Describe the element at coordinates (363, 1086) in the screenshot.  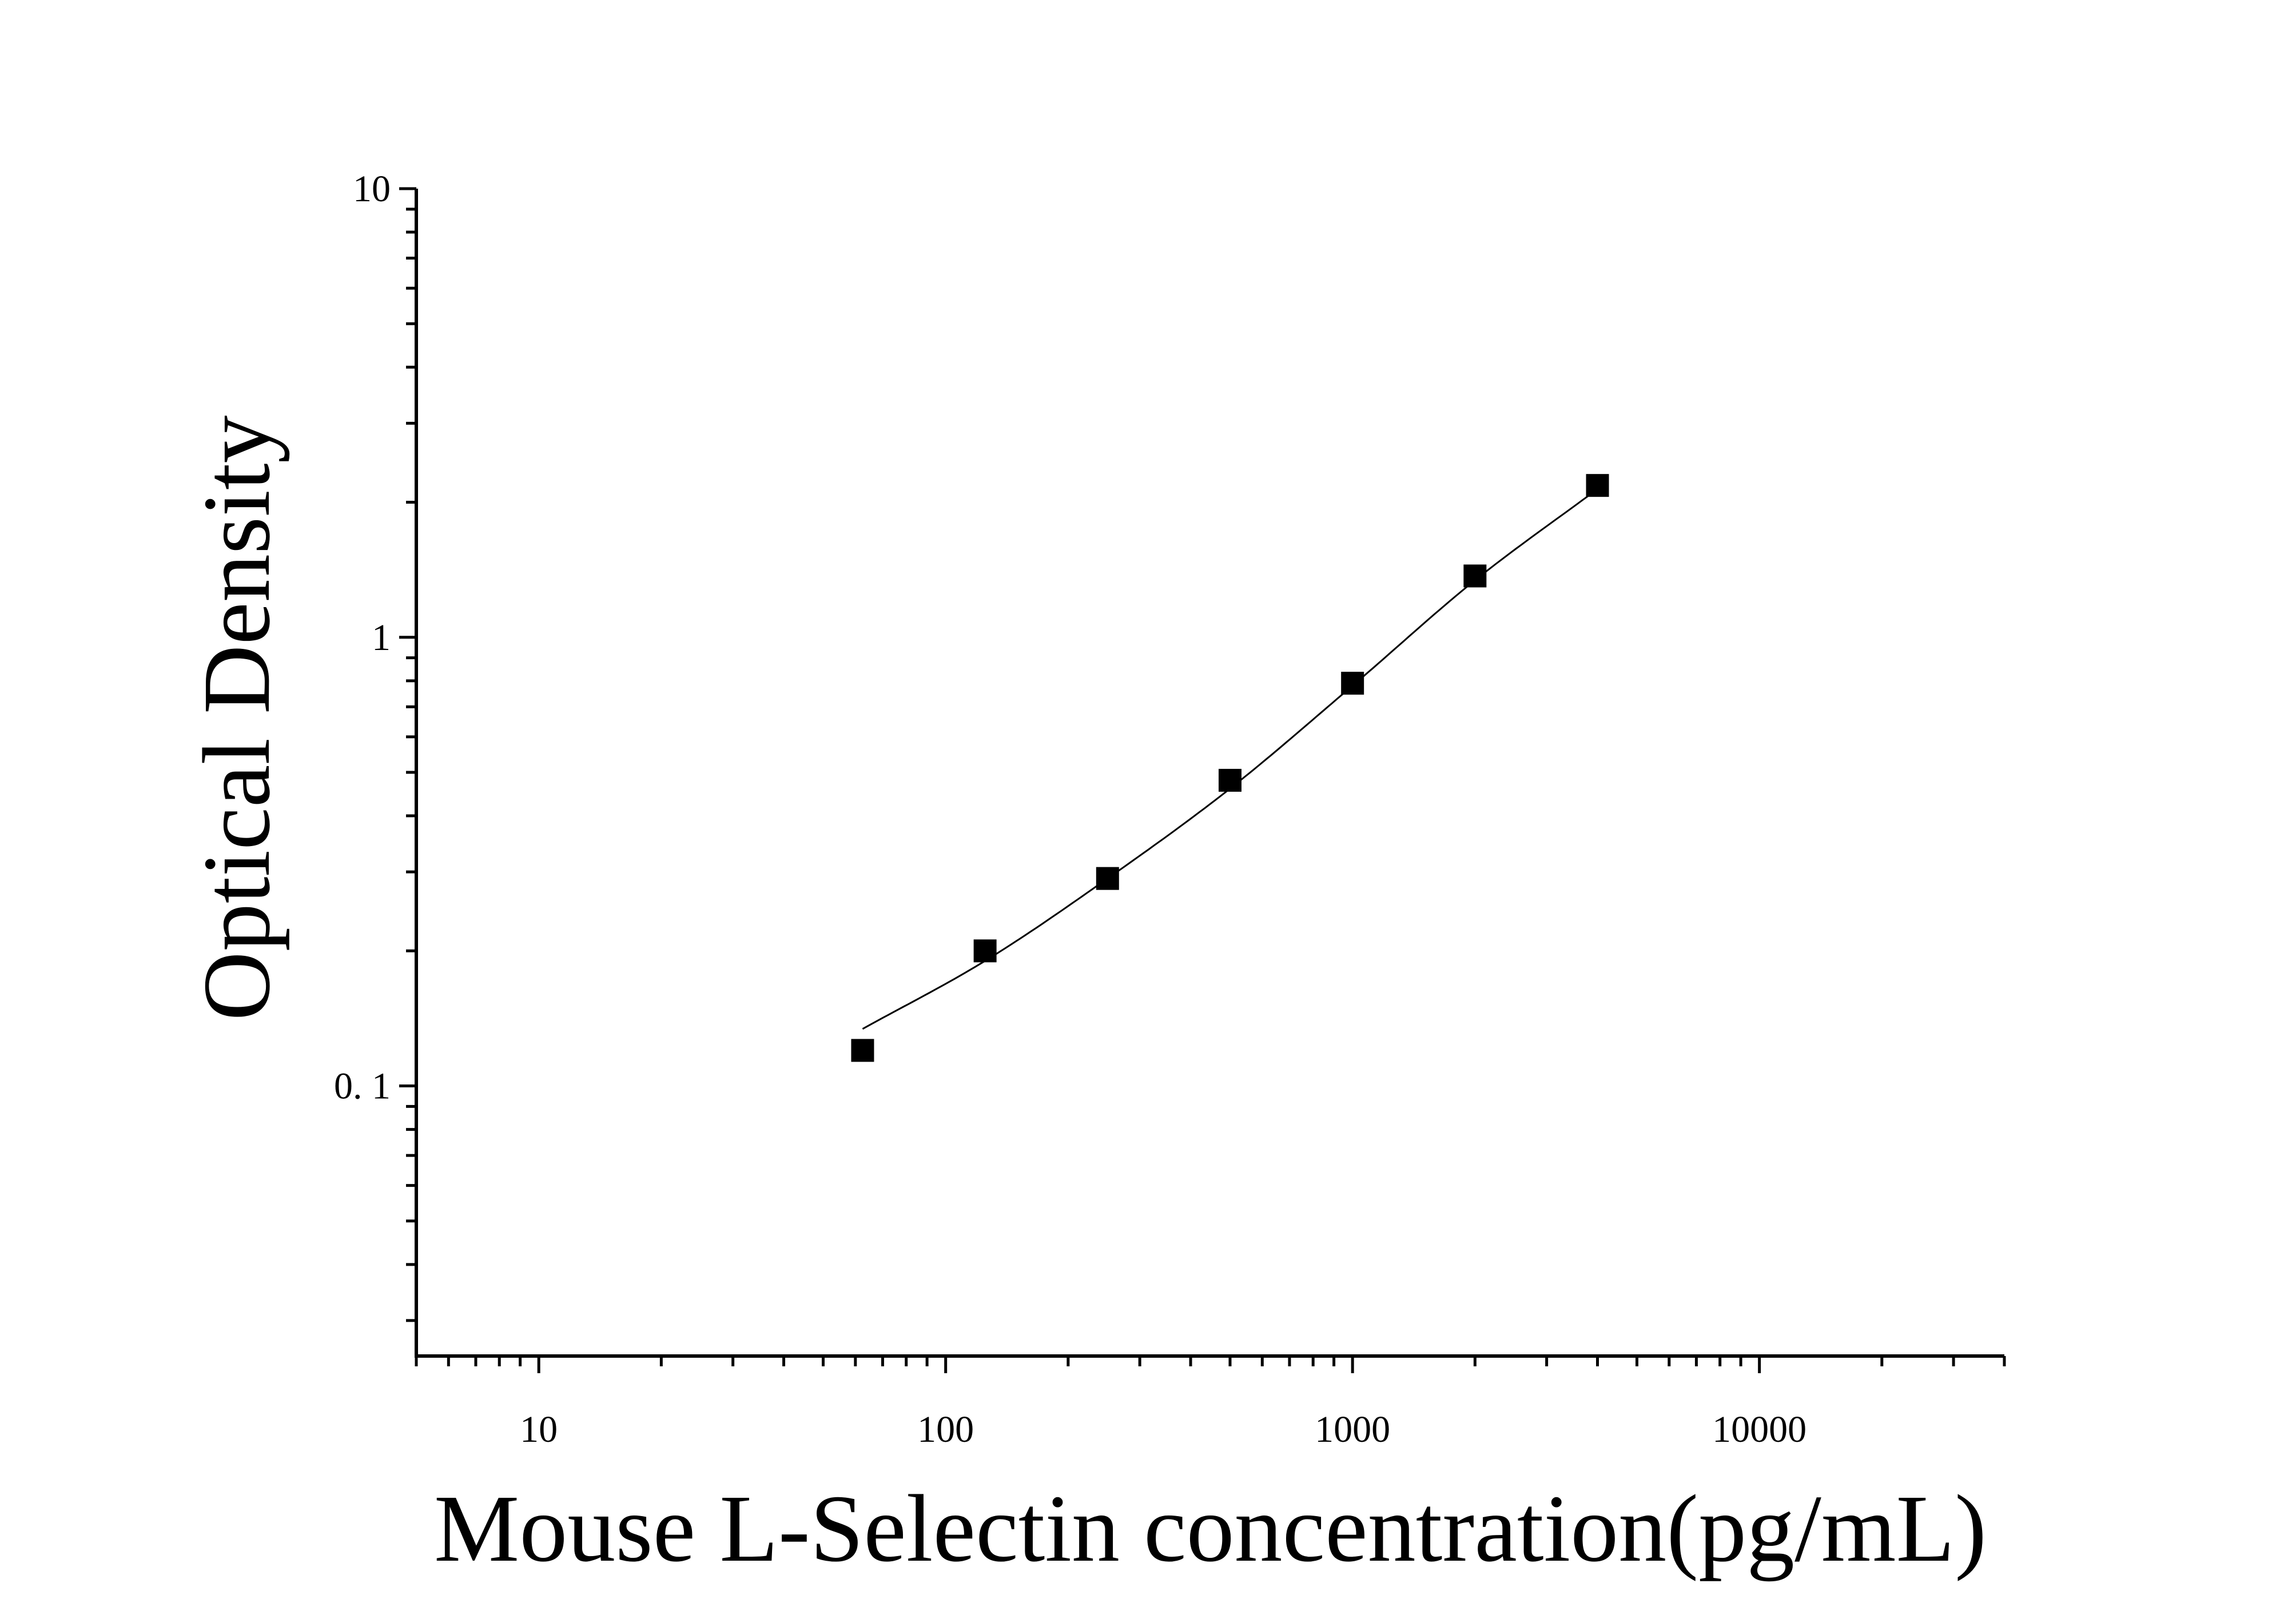
I see `y-tick-label: 0. 1` at that location.